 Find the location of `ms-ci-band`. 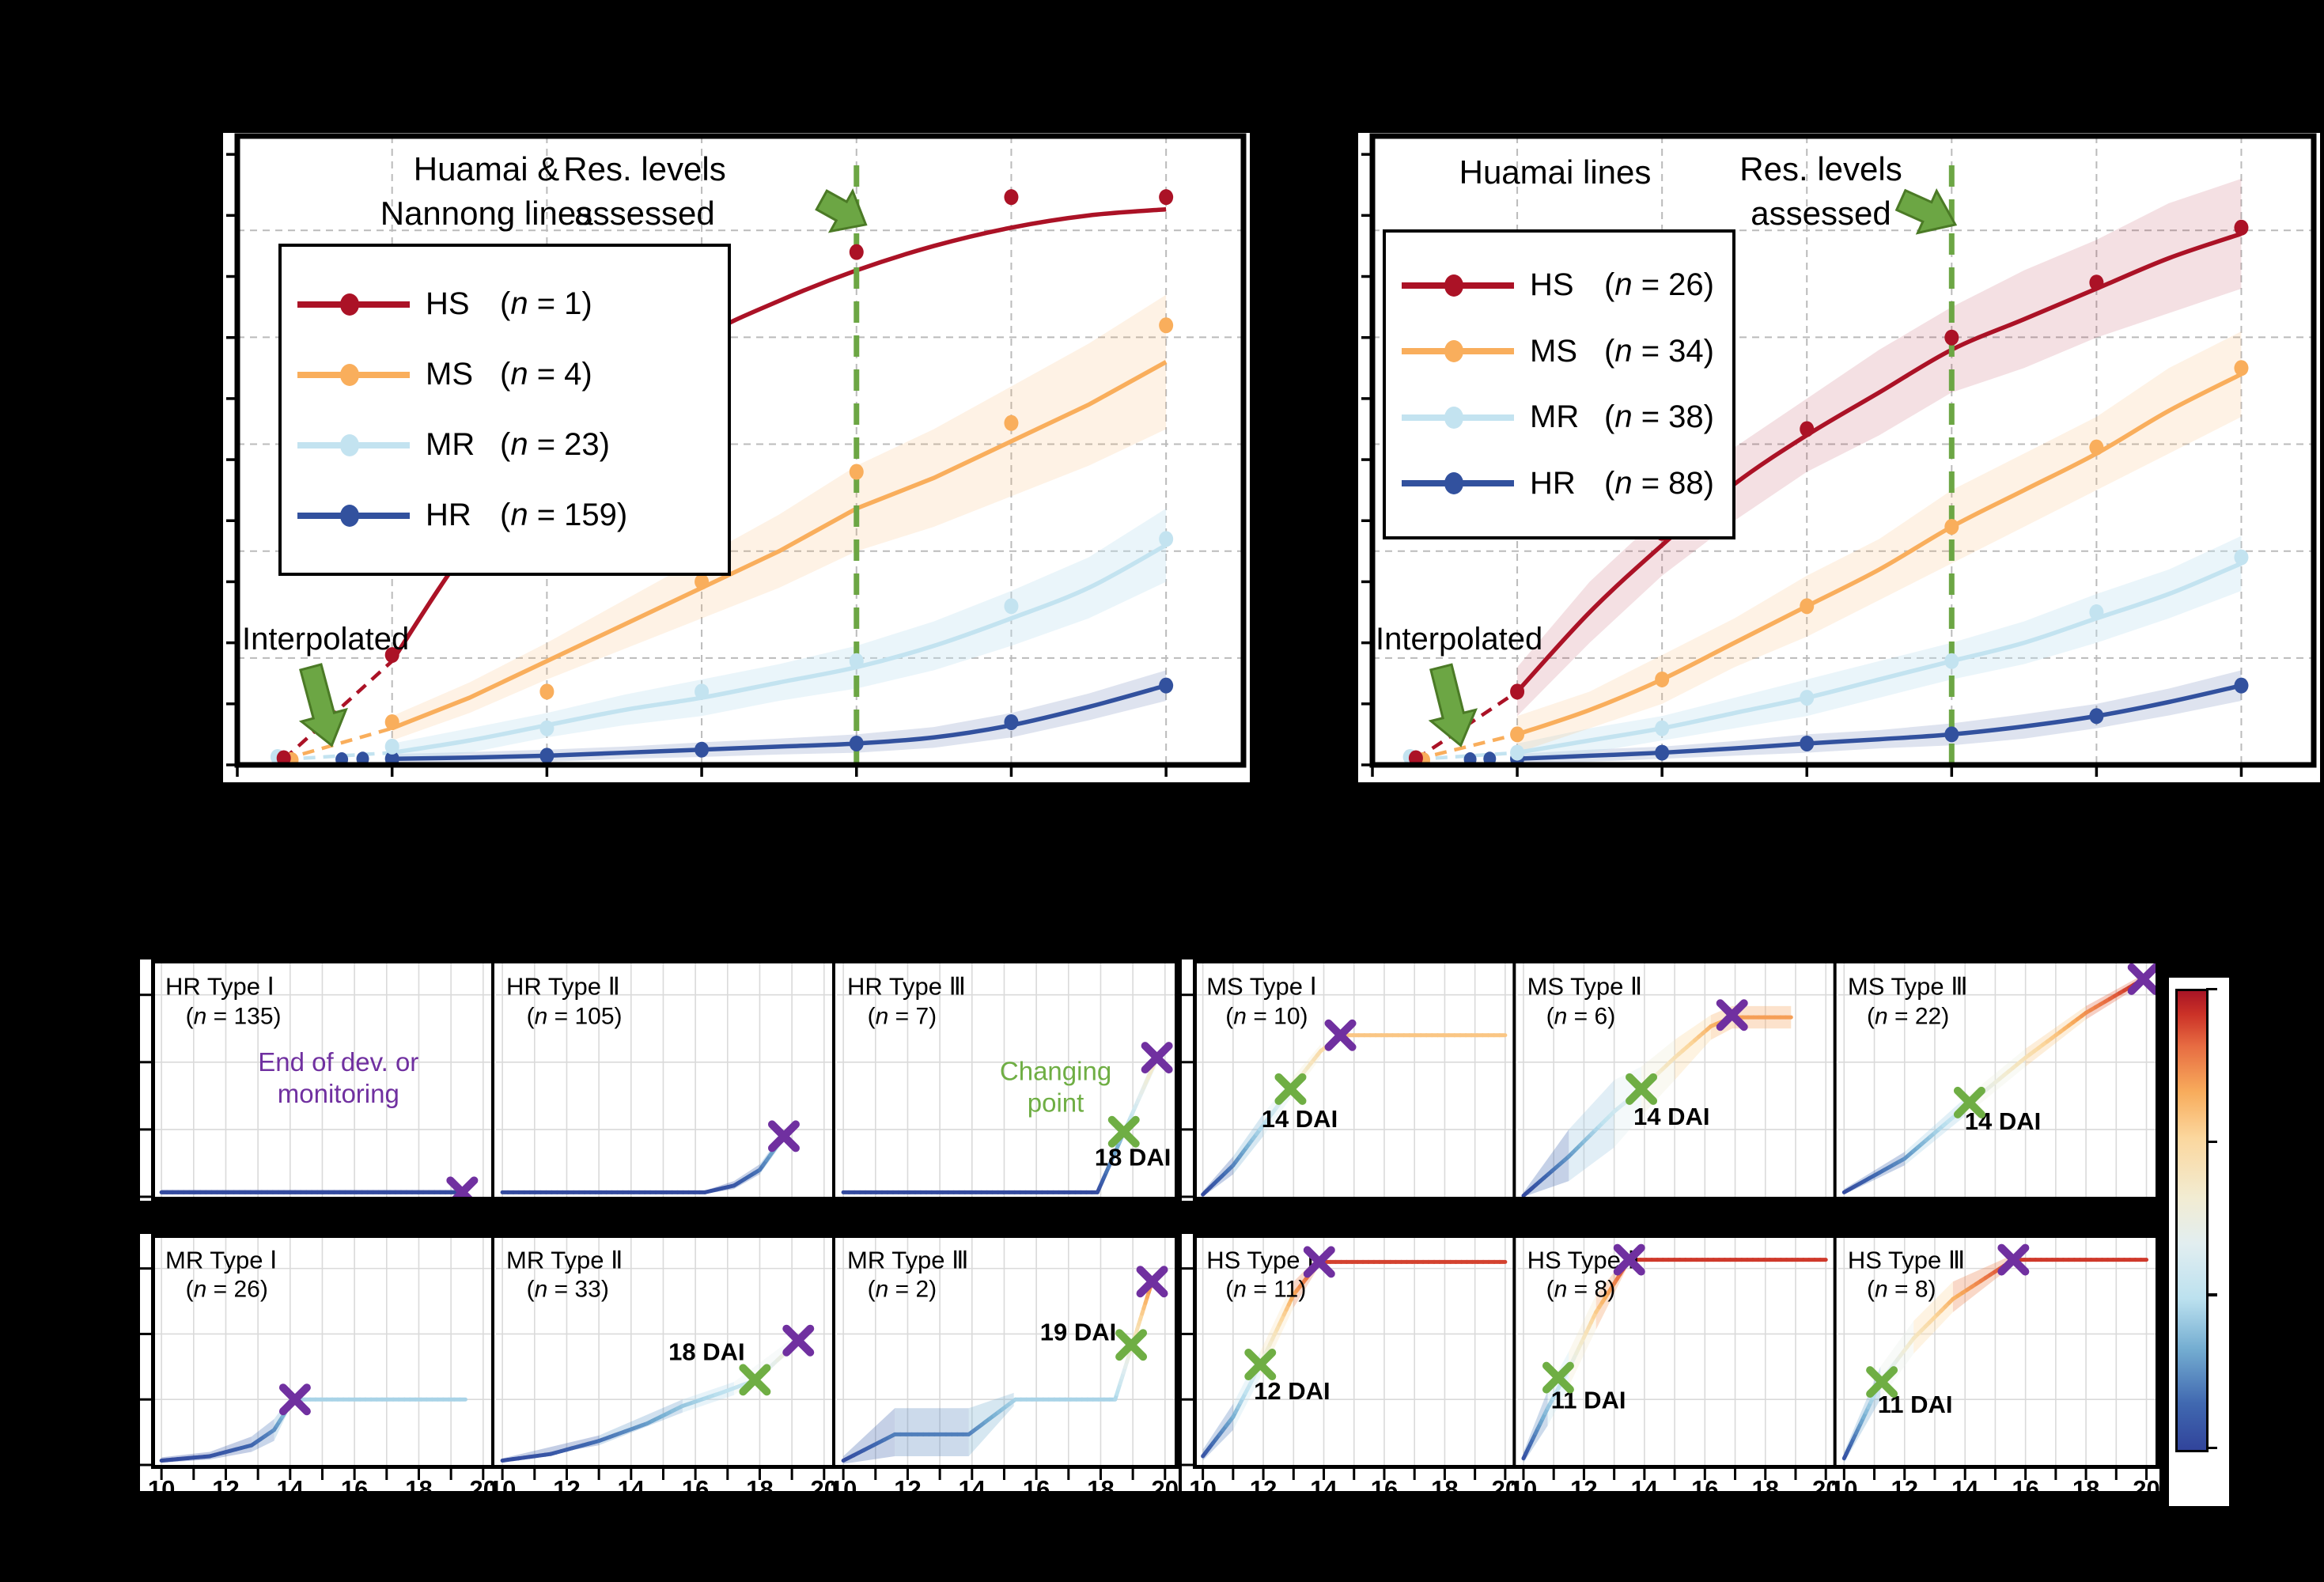

ms-ci-band is located at coordinates (1879, 542).